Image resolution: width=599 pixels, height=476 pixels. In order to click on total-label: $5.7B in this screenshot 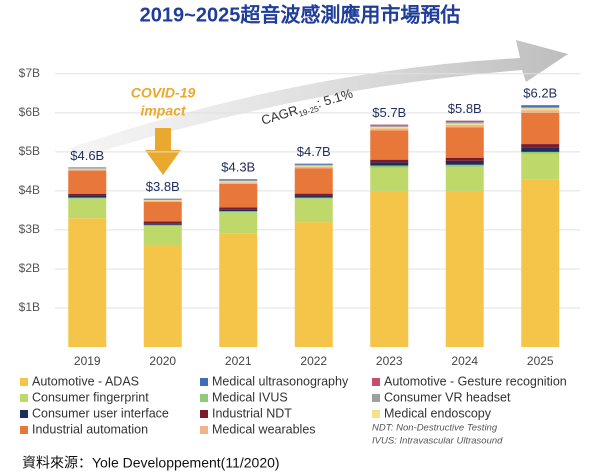, I will do `click(389, 112)`.